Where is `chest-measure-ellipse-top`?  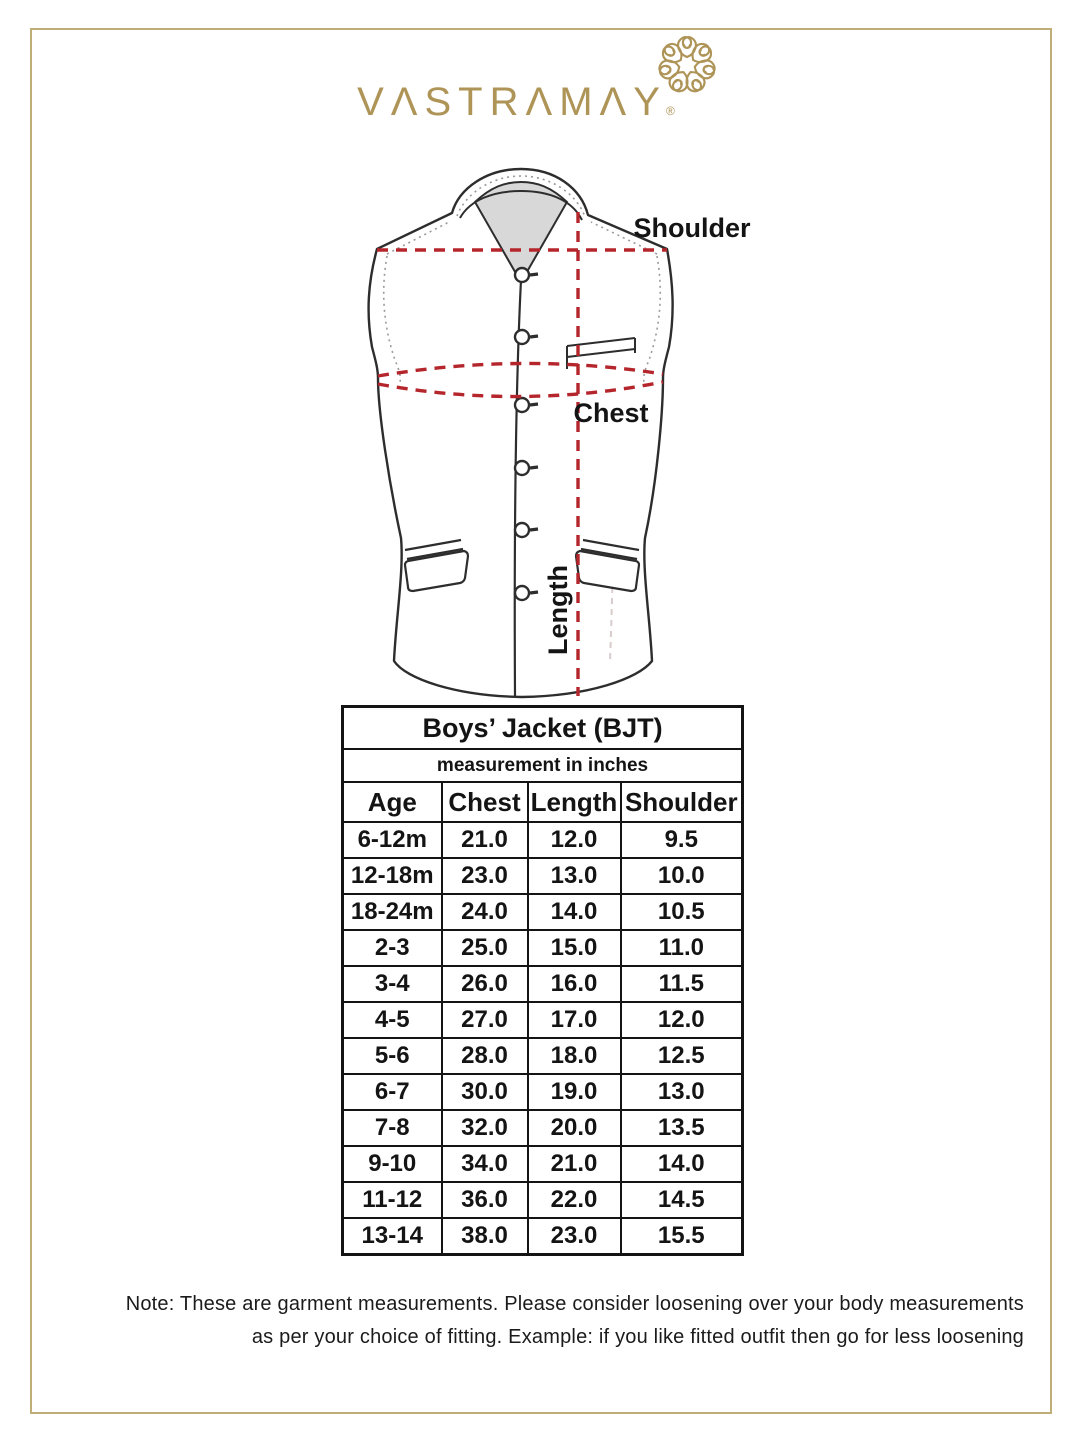
chest-measure-ellipse-top is located at coordinates (520, 369).